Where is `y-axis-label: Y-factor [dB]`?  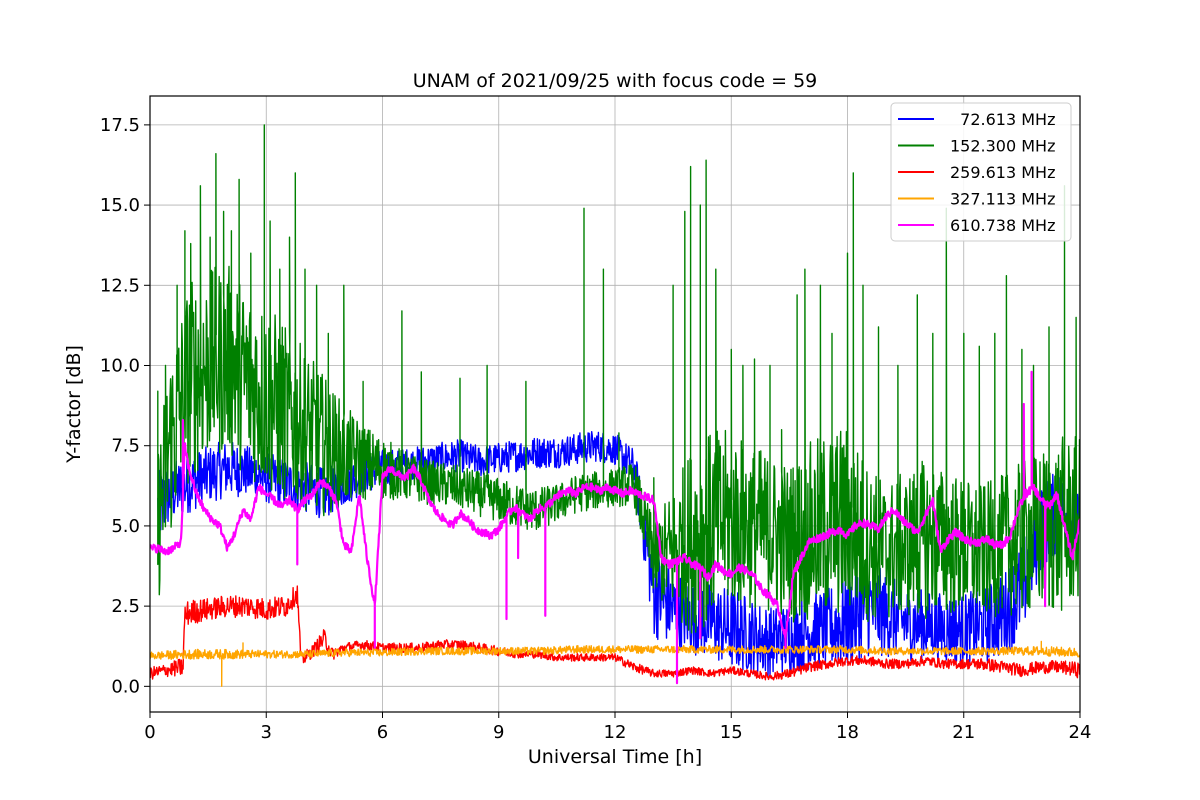 y-axis-label: Y-factor [dB] is located at coordinates (74, 404).